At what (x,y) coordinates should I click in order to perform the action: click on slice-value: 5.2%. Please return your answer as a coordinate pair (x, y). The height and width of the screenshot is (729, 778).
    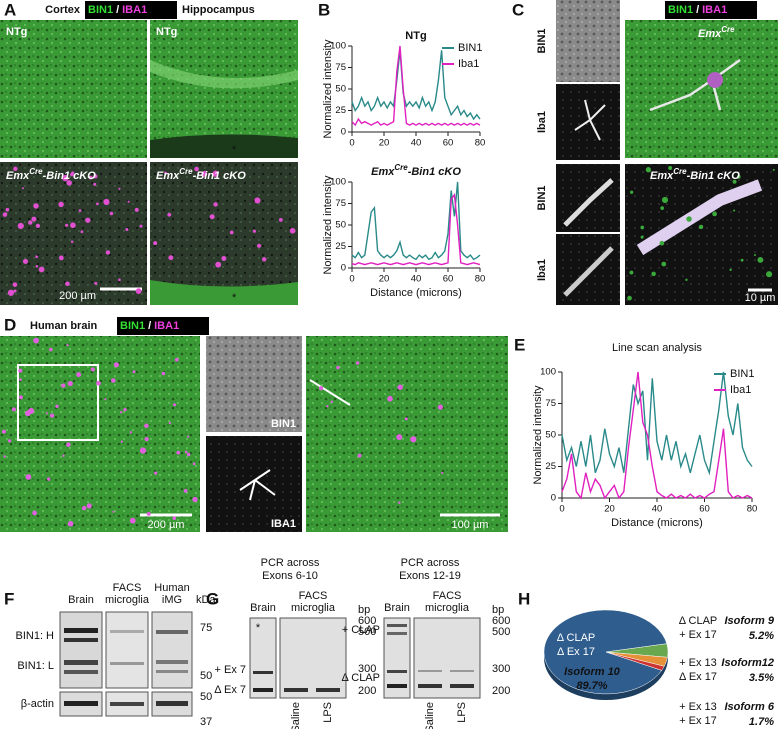
    Looking at the image, I should click on (761, 636).